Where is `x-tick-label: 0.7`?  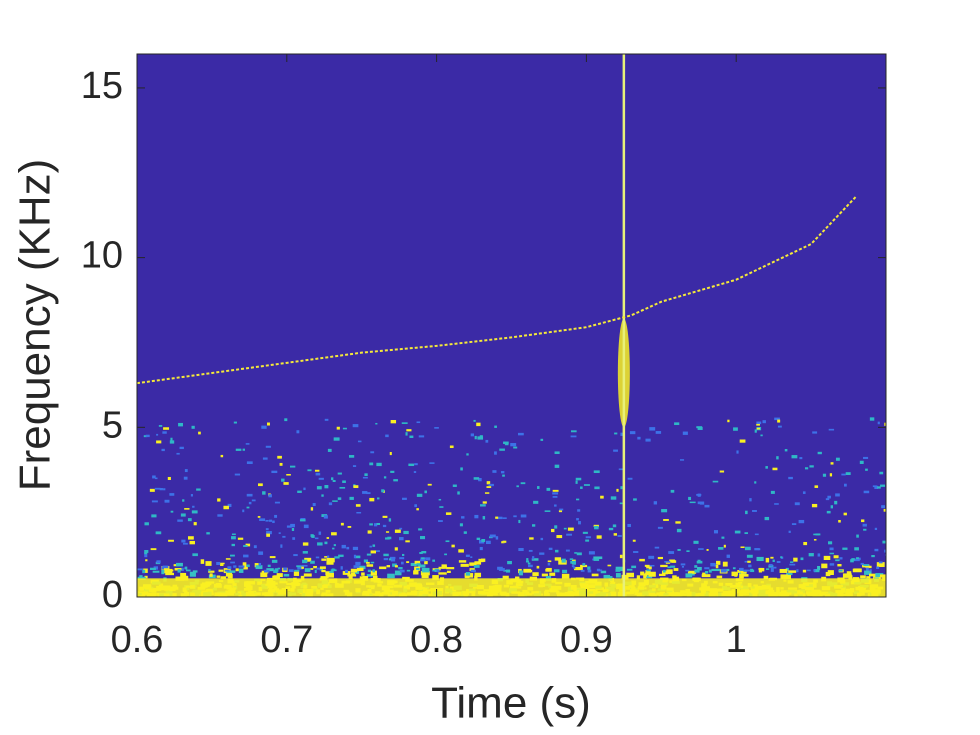
x-tick-label: 0.7 is located at coordinates (286, 640).